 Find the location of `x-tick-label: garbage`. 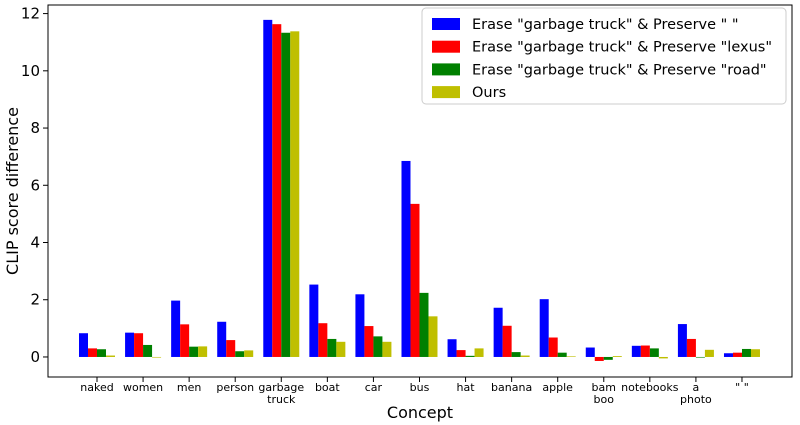

x-tick-label: garbage is located at coordinates (281, 387).